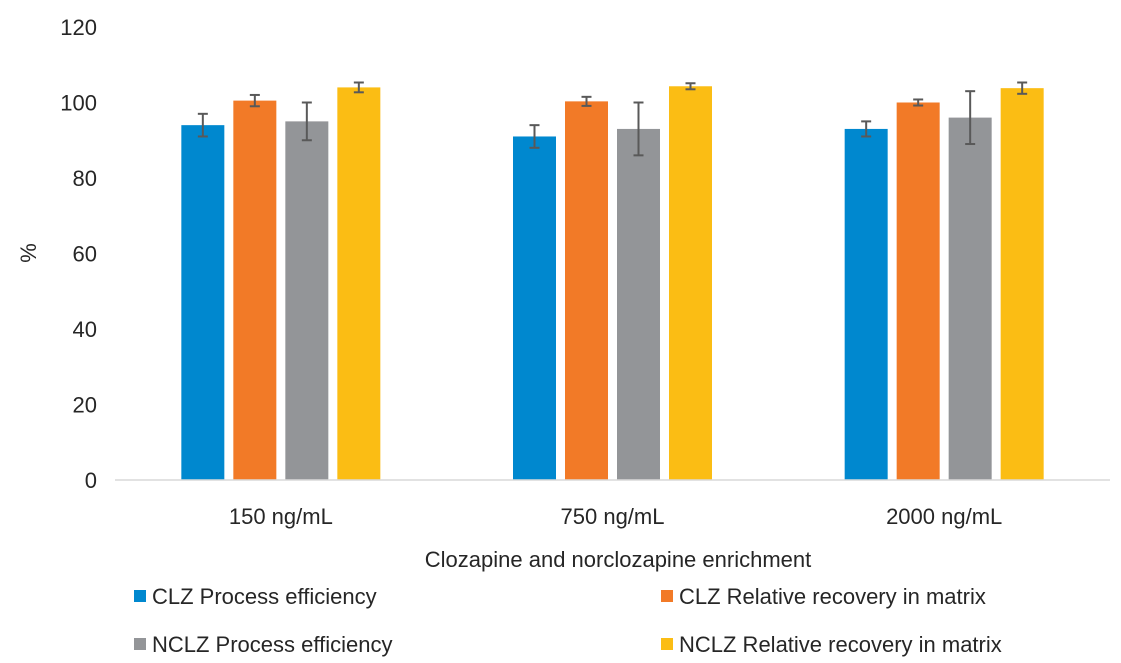 Image resolution: width=1121 pixels, height=663 pixels. What do you see at coordinates (832, 596) in the screenshot?
I see `legend-label: CLZ Relative recovery in matrix` at bounding box center [832, 596].